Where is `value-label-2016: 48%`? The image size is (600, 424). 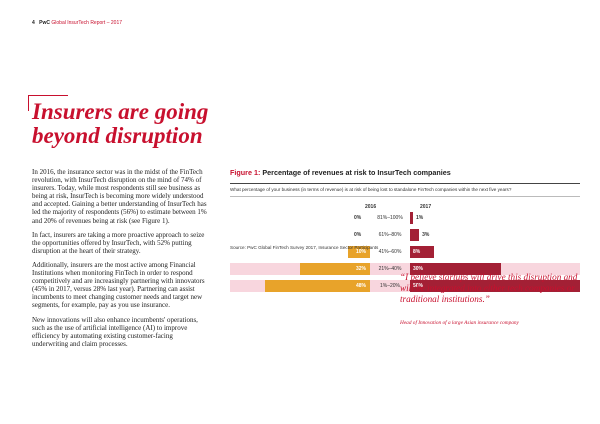 value-label-2016: 48% is located at coordinates (361, 286).